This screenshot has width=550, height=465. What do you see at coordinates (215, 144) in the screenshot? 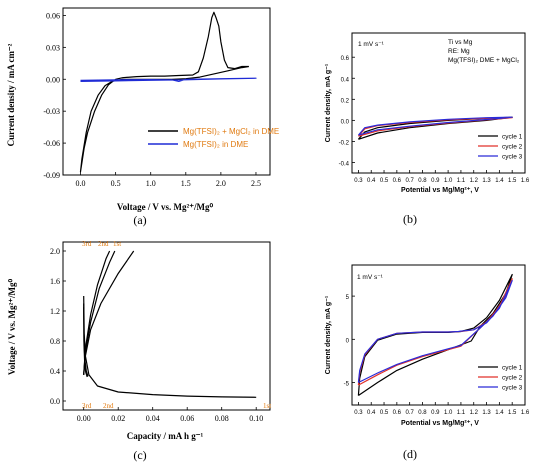
I see `legend-label: Mg(TFSI)₂ in DME` at bounding box center [215, 144].